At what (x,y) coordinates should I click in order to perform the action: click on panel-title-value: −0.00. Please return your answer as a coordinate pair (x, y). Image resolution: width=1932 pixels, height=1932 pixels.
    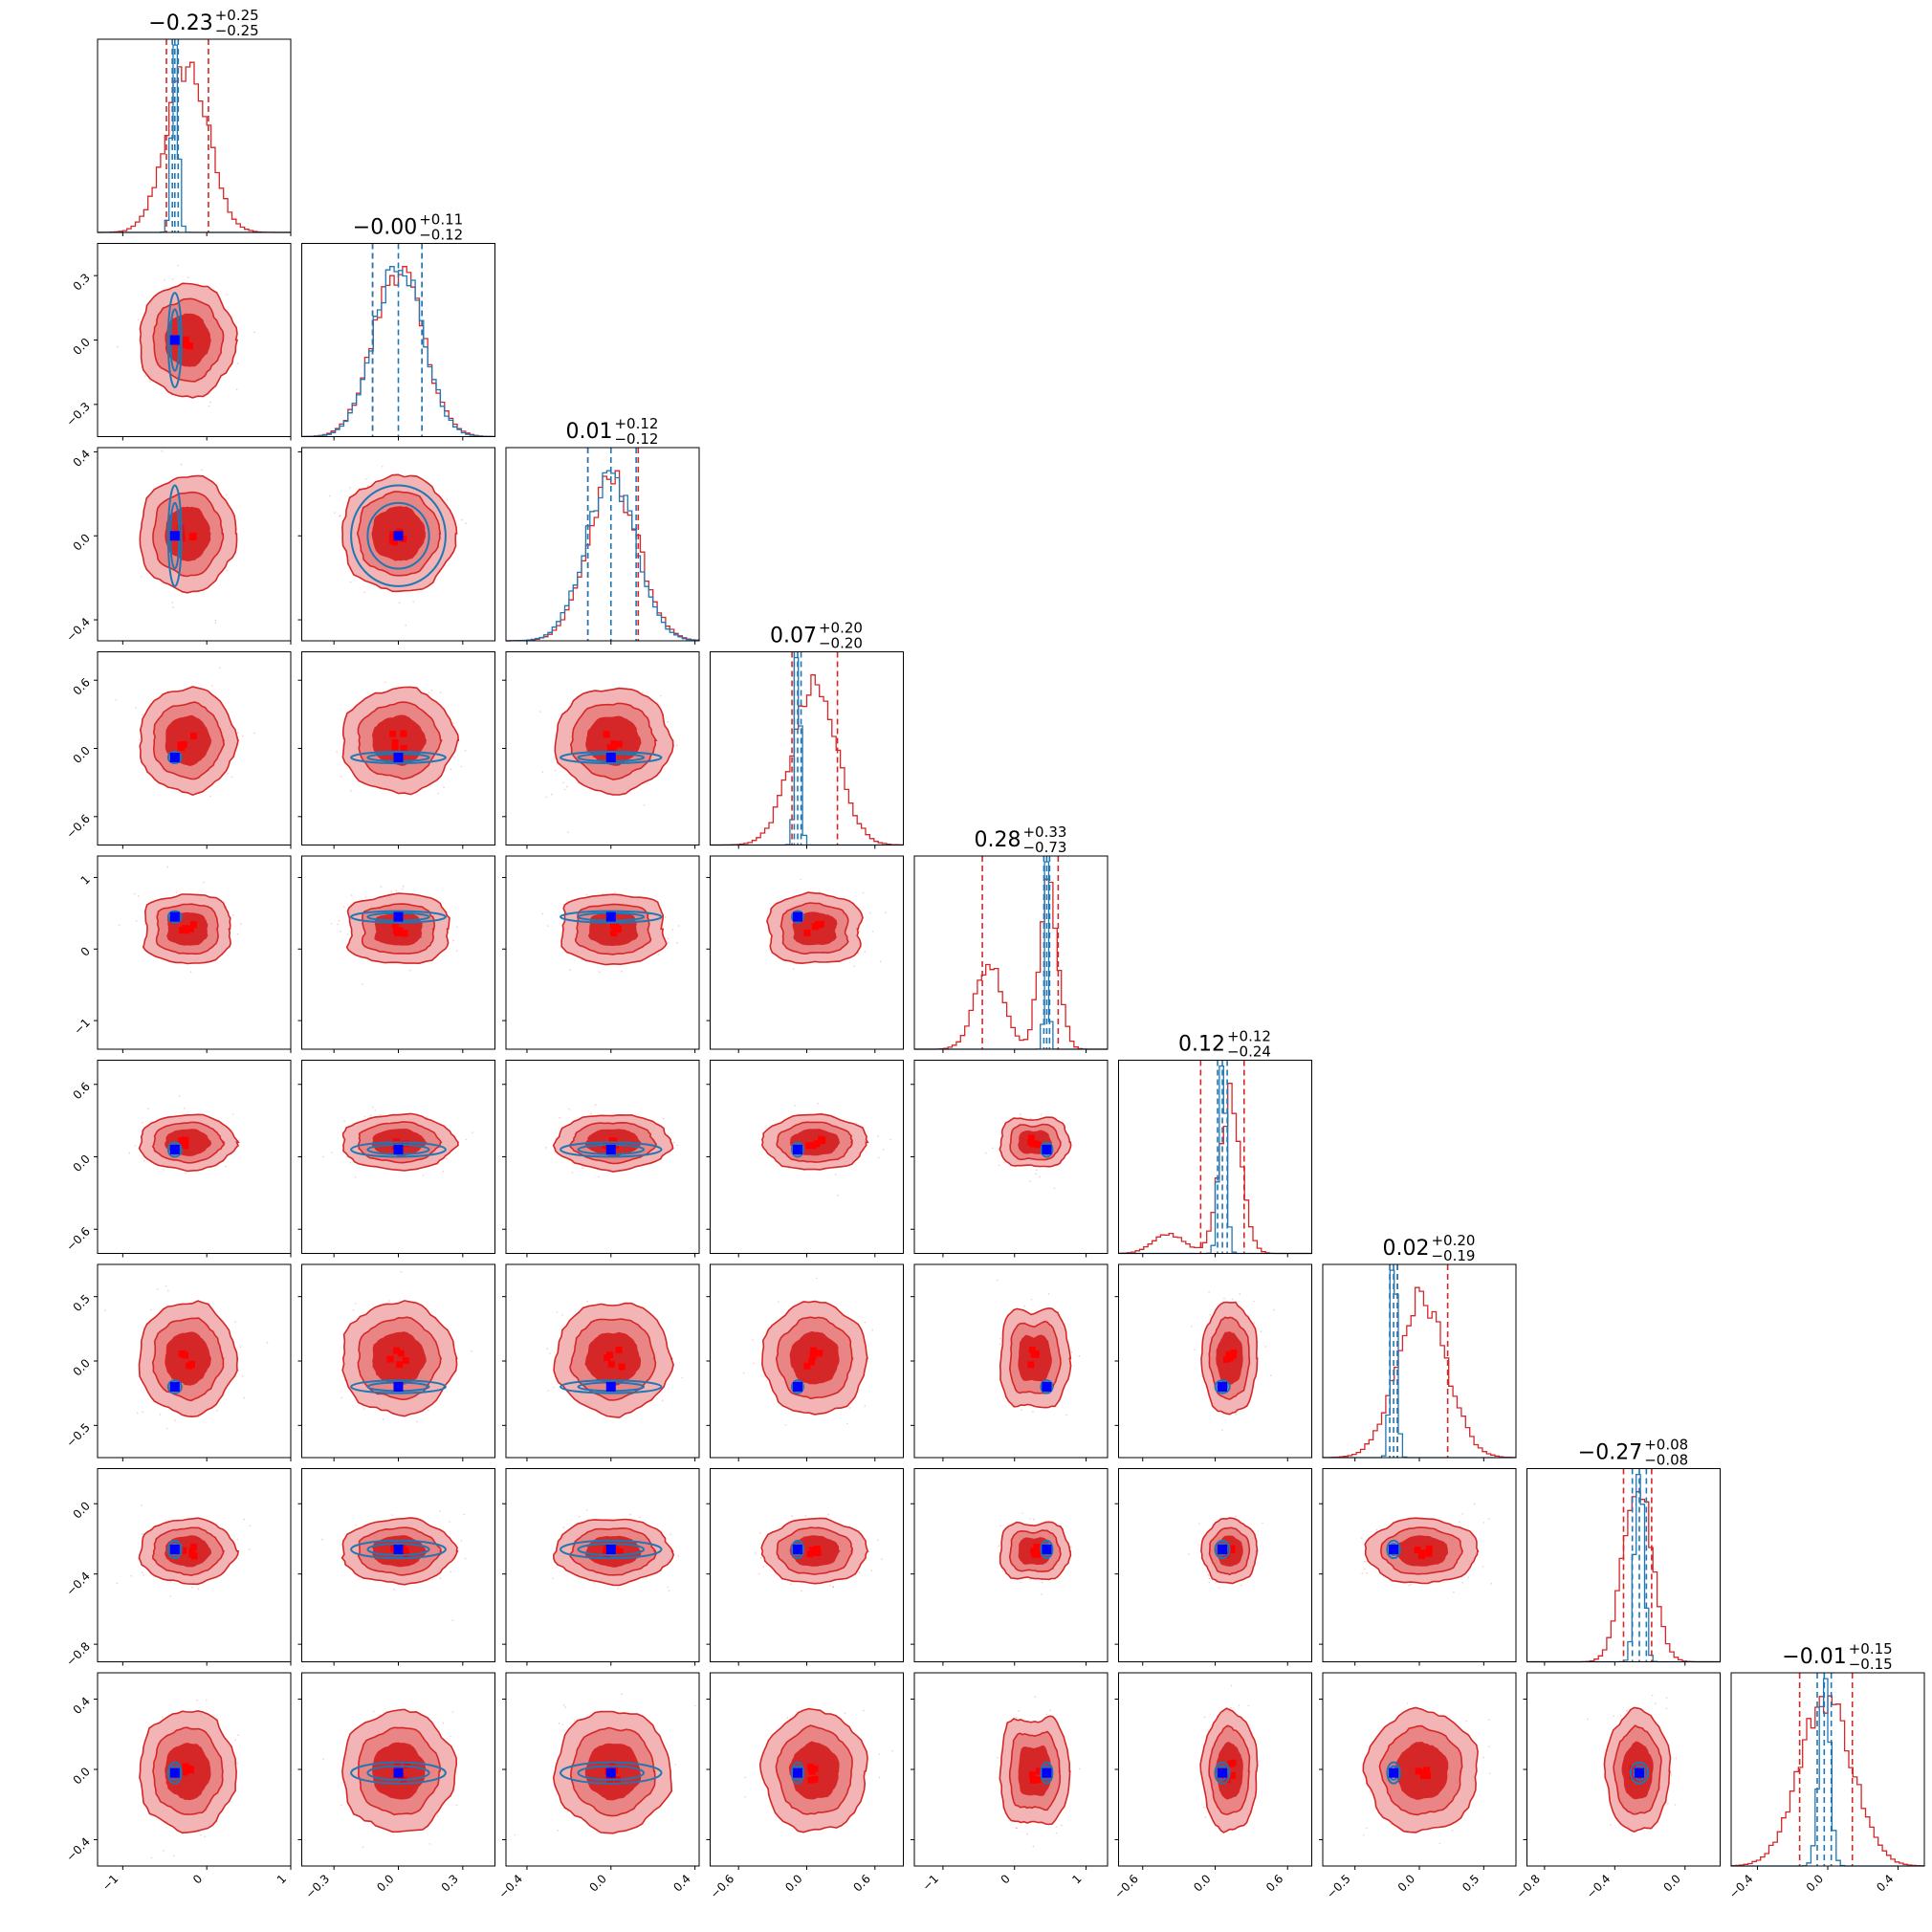
    Looking at the image, I should click on (385, 228).